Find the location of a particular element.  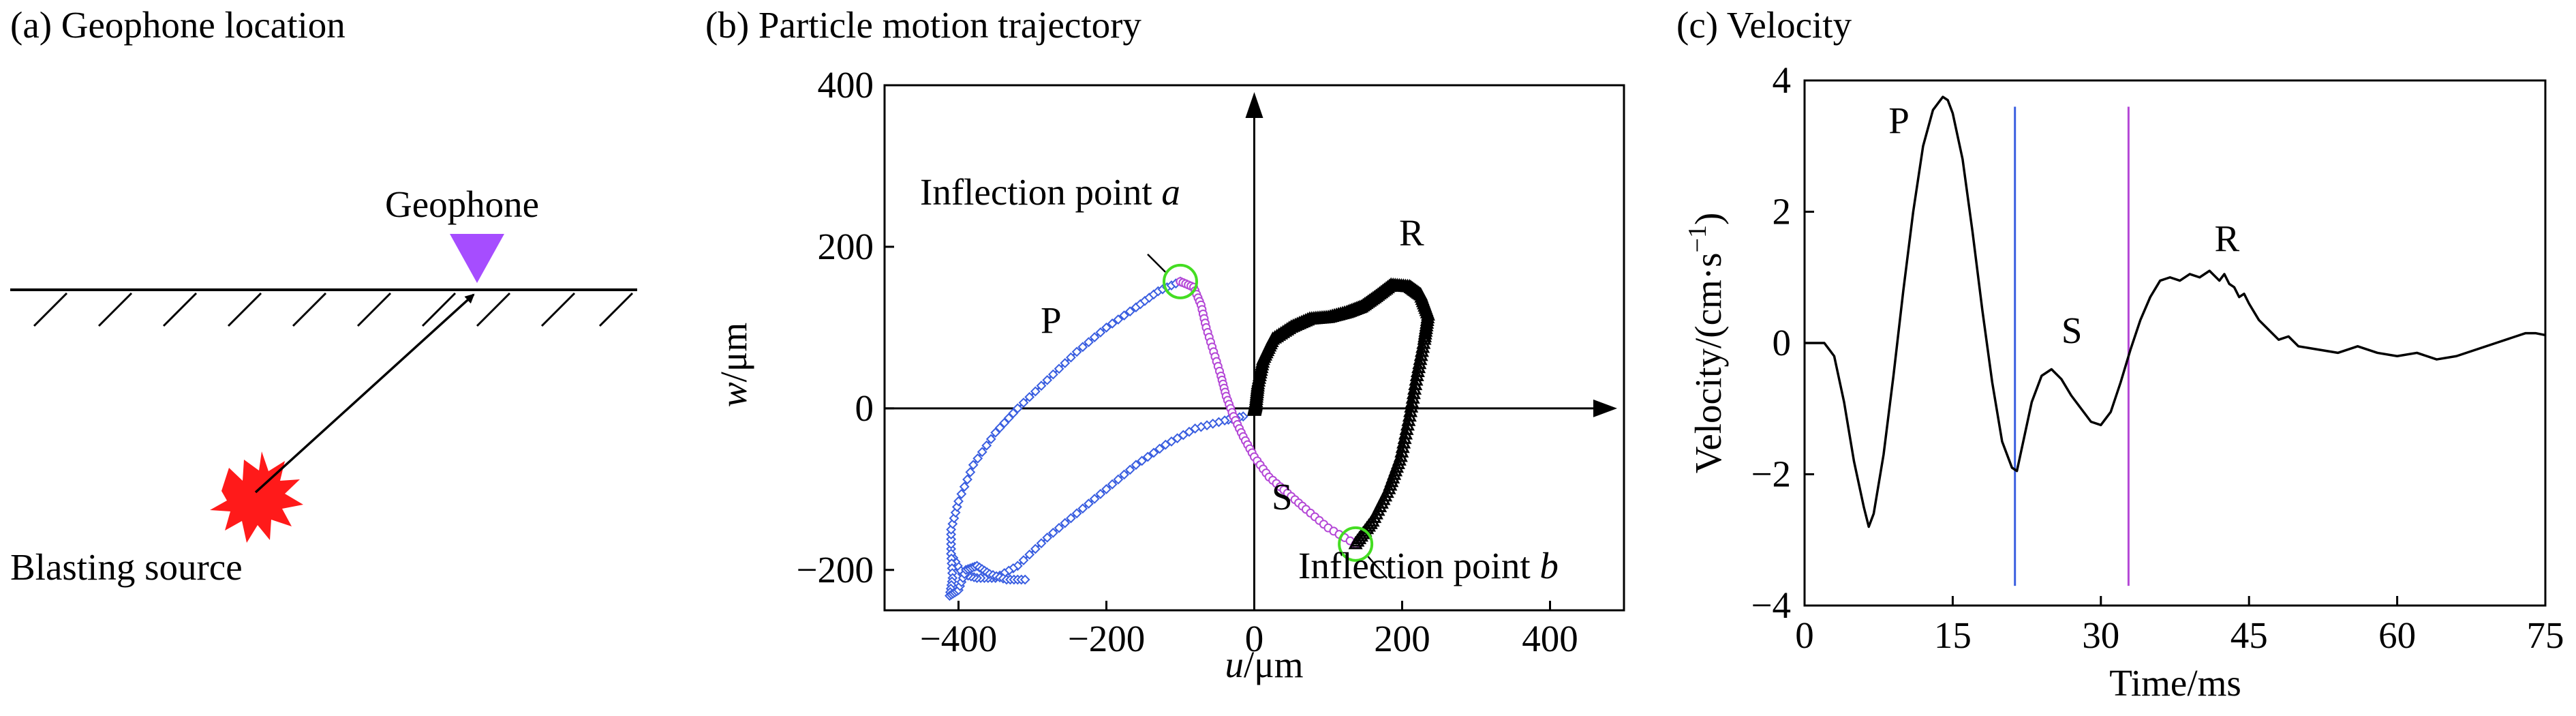

wave-path-arrow is located at coordinates (364, 393).